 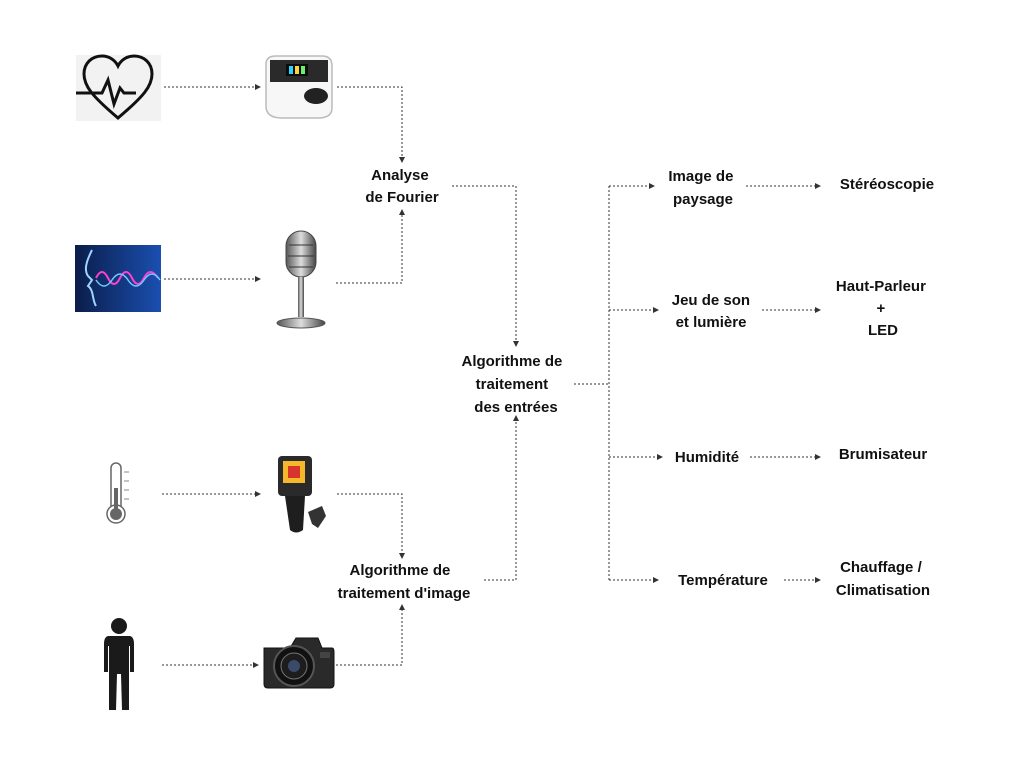 What do you see at coordinates (883, 454) in the screenshot?
I see `node-mister: Brumisateur` at bounding box center [883, 454].